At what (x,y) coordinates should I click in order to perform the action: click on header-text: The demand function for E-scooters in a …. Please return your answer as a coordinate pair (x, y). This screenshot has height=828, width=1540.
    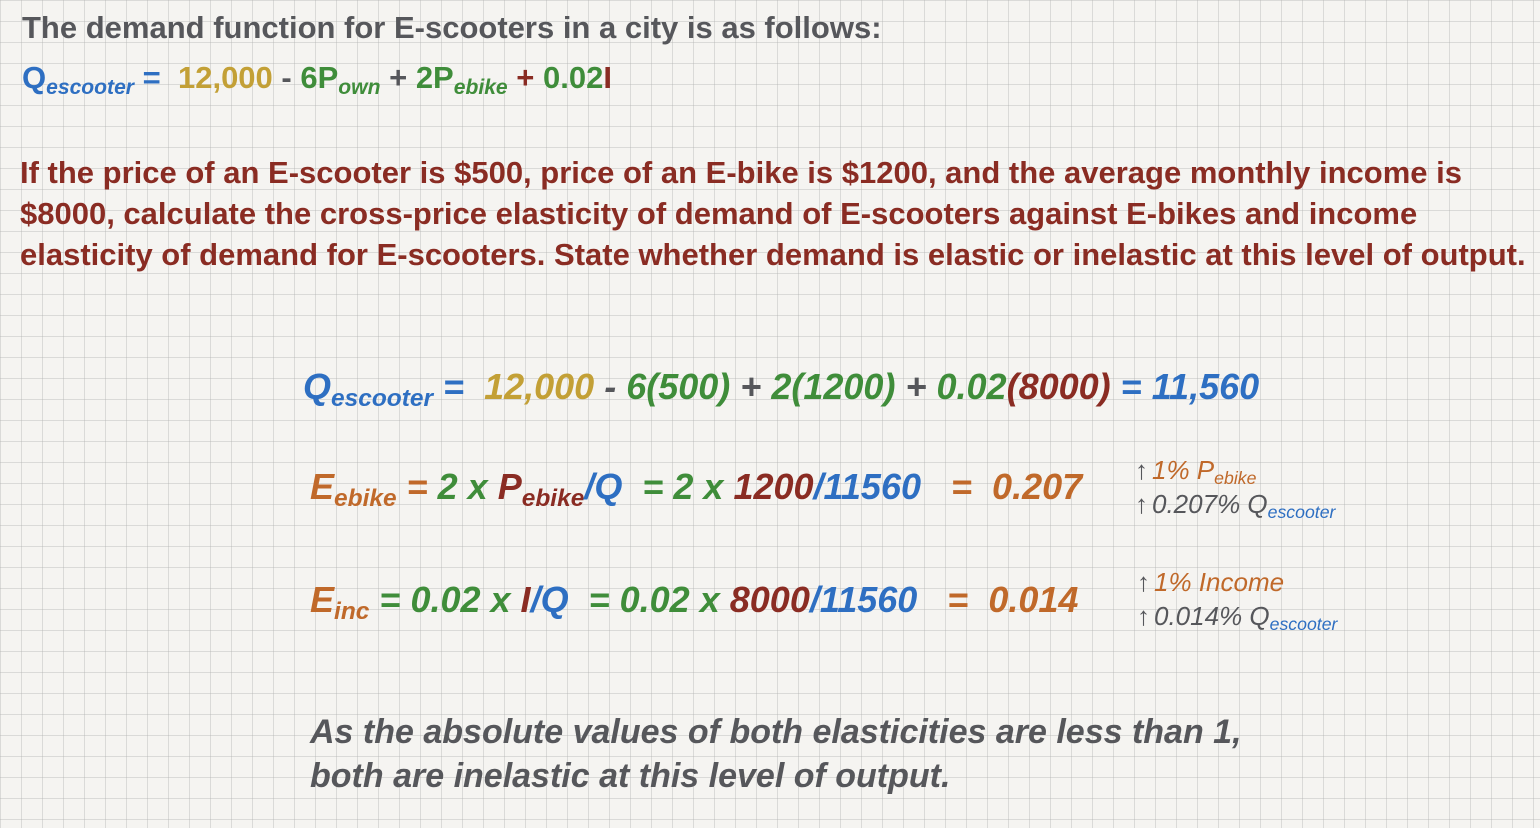
    Looking at the image, I should click on (452, 27).